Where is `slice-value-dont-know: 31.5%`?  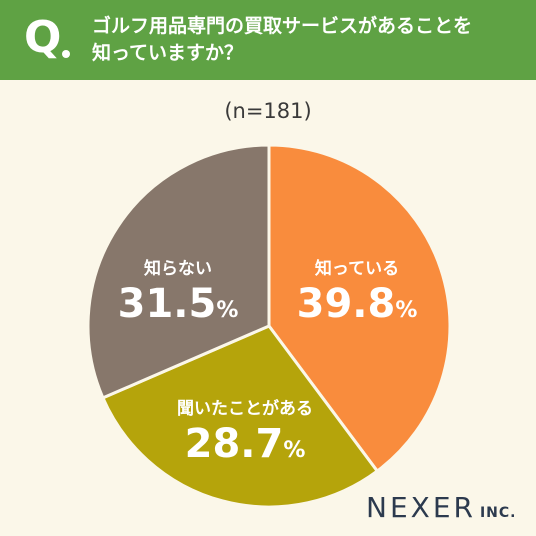 slice-value-dont-know: 31.5% is located at coordinates (178, 304).